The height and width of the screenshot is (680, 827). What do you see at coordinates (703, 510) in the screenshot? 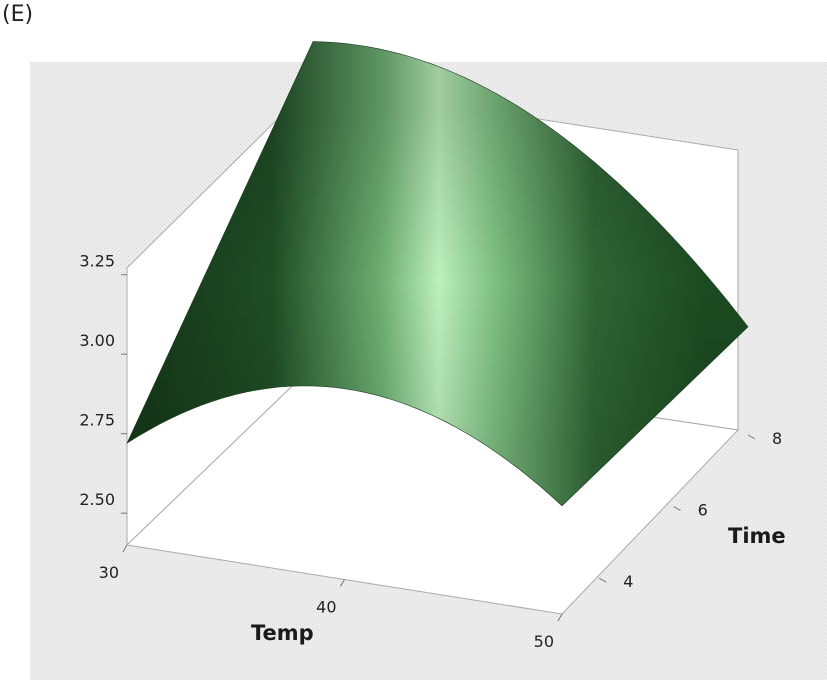
I see `y-tick-label: 6` at bounding box center [703, 510].